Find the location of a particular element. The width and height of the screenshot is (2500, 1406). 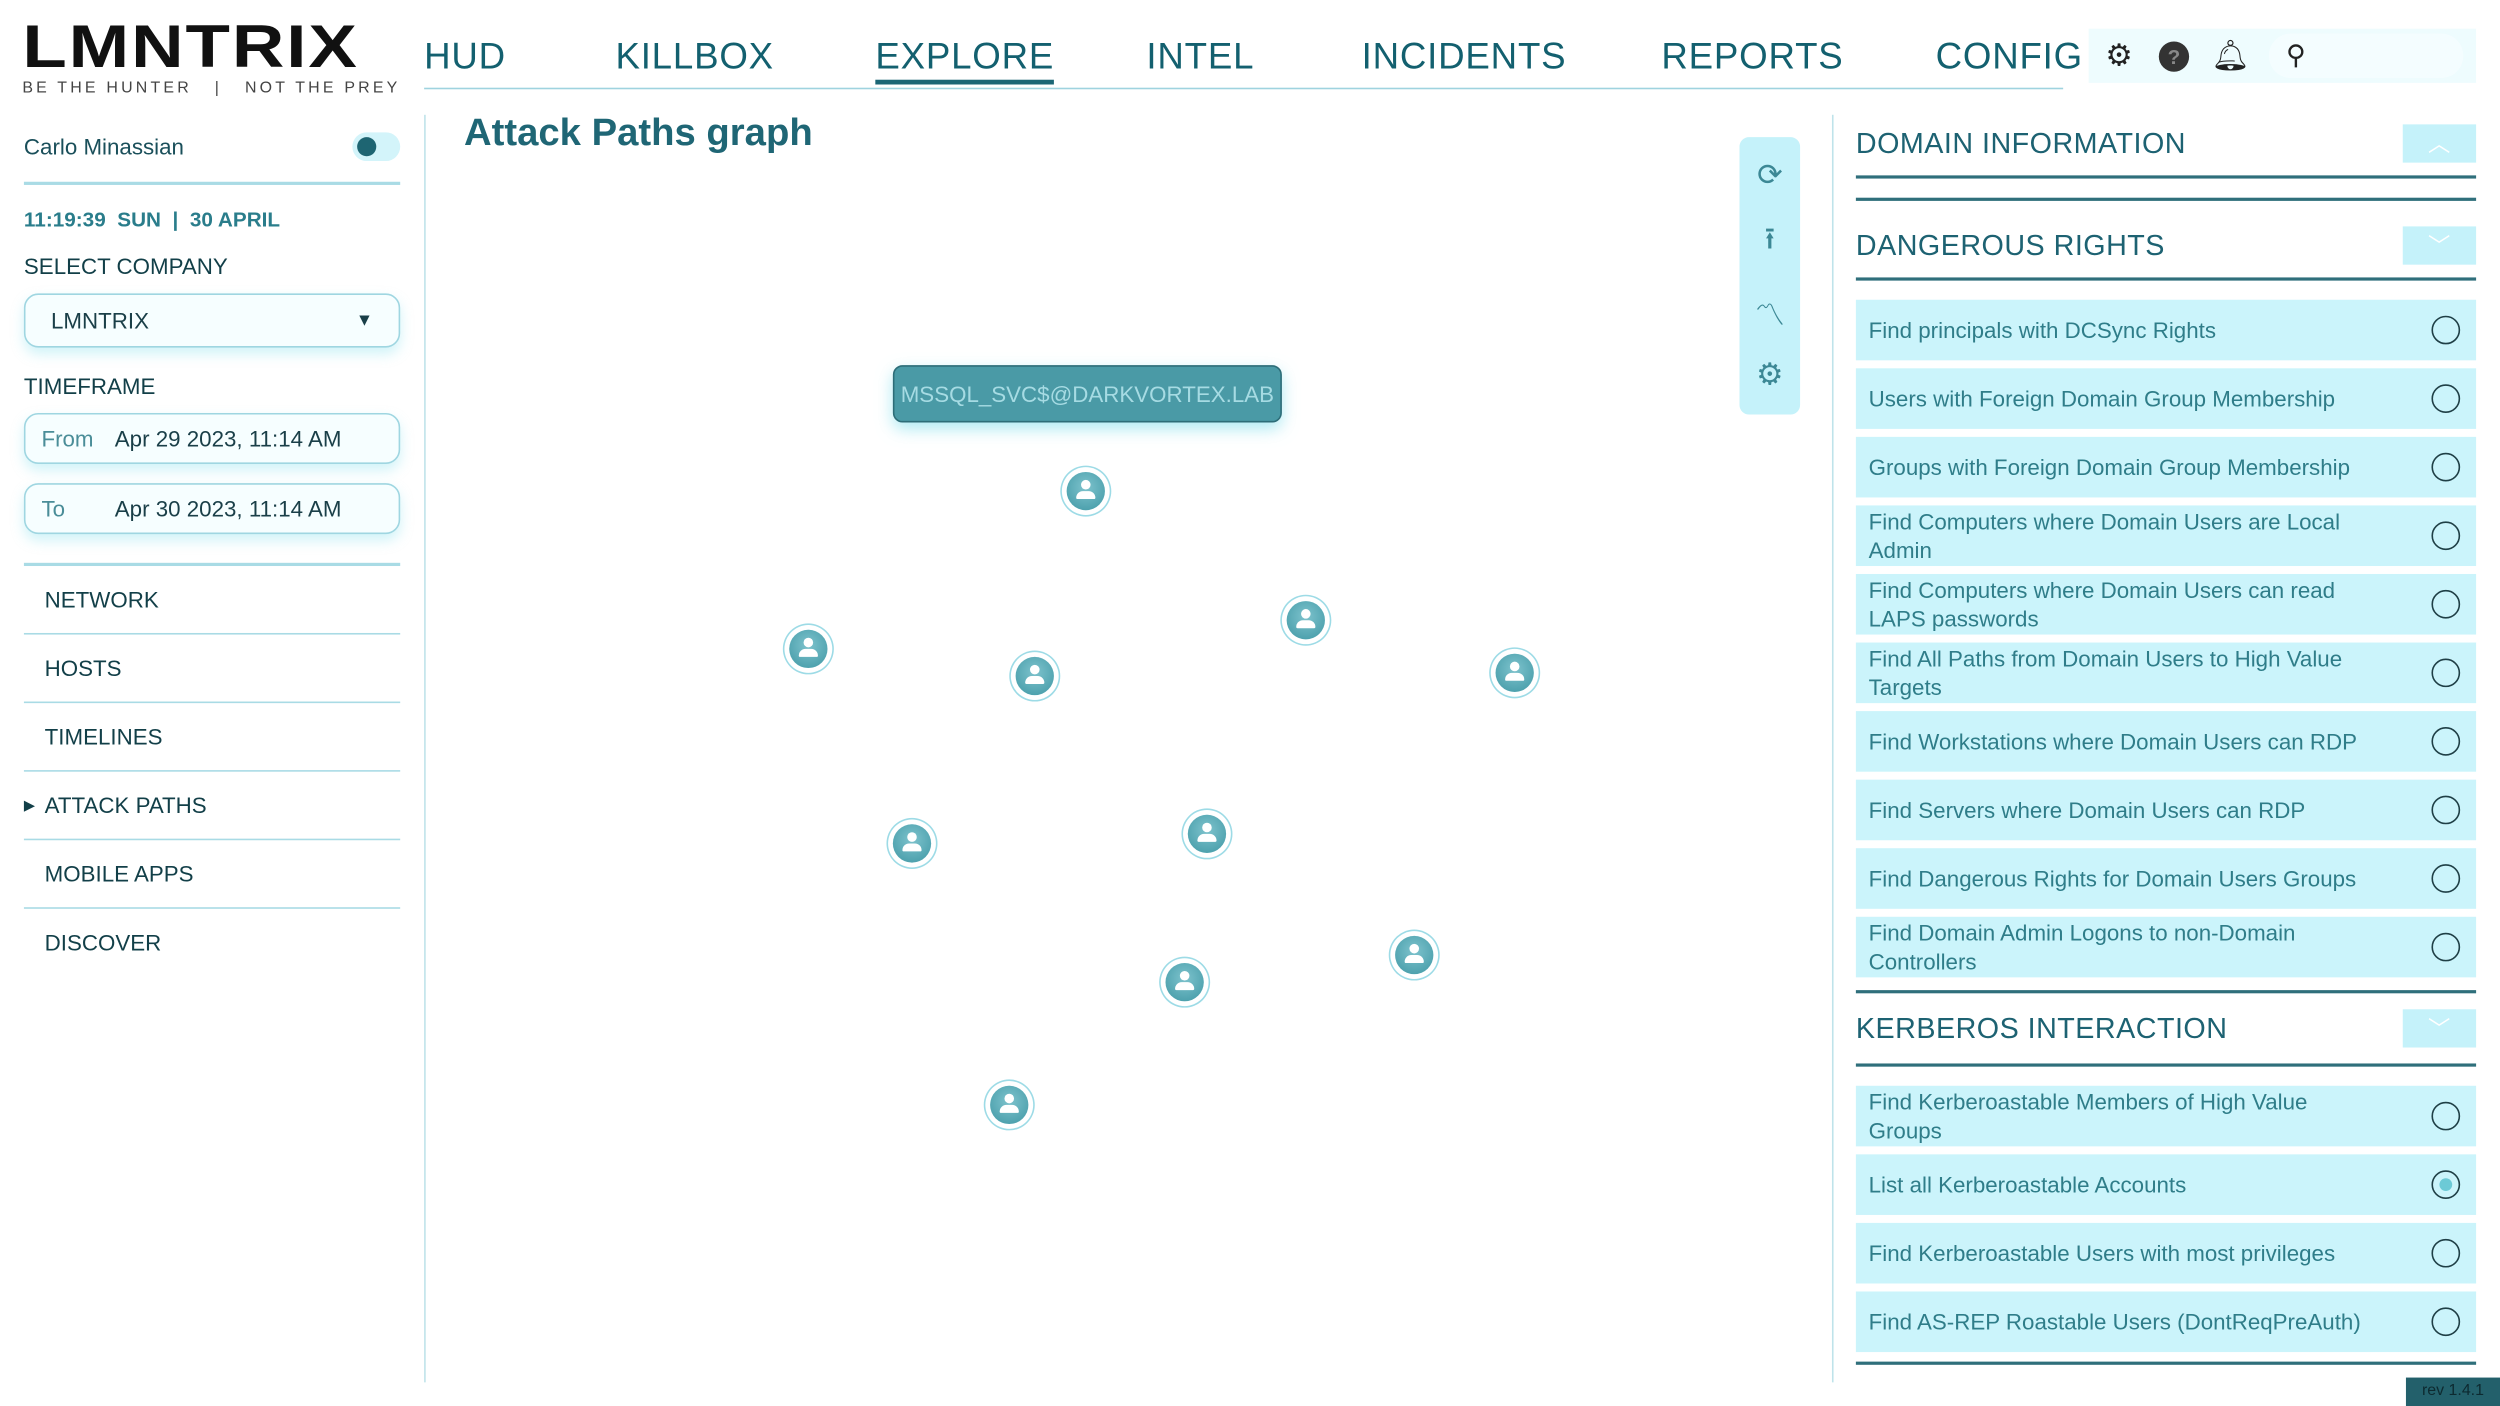

bell-icon: 🔔︎ is located at coordinates (2230, 56).